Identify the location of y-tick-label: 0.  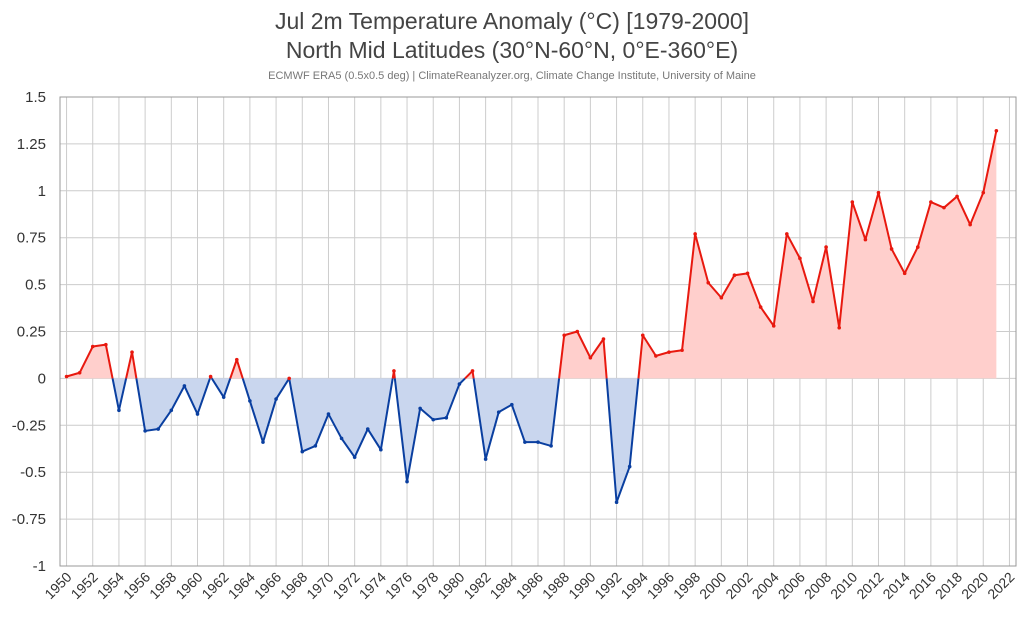
(42, 378).